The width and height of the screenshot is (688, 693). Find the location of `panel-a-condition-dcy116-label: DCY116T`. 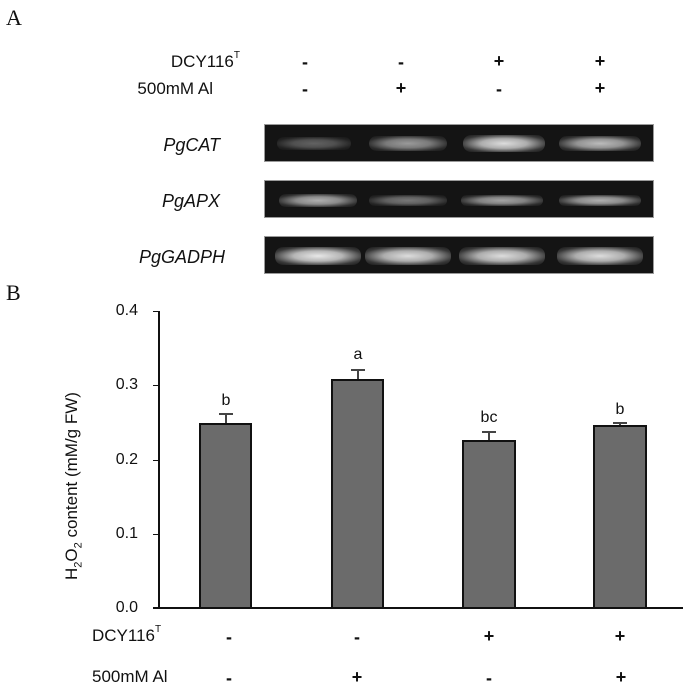

panel-a-condition-dcy116-label: DCY116T is located at coordinates (205, 61).